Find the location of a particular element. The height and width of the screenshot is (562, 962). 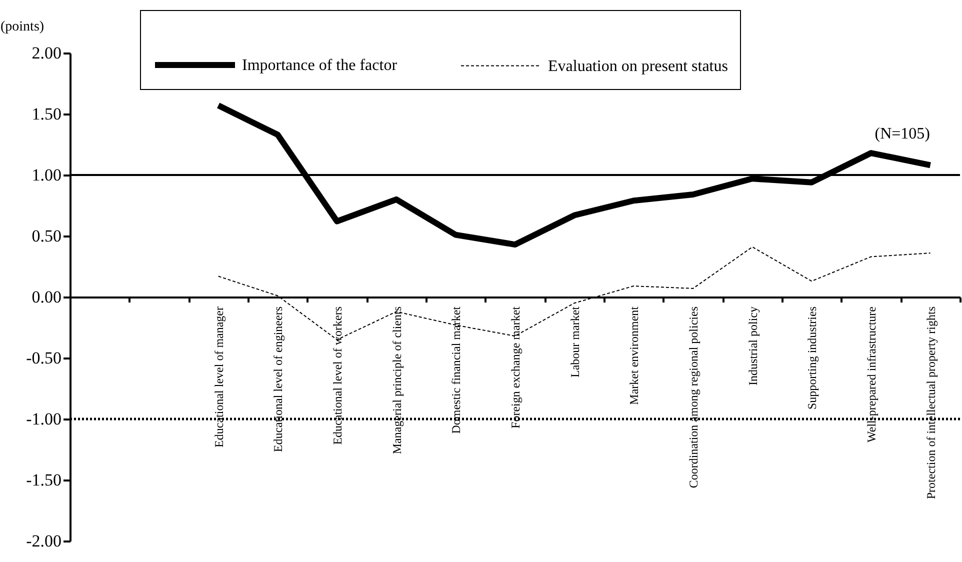

legend-label: Importance of the factor is located at coordinates (320, 65).